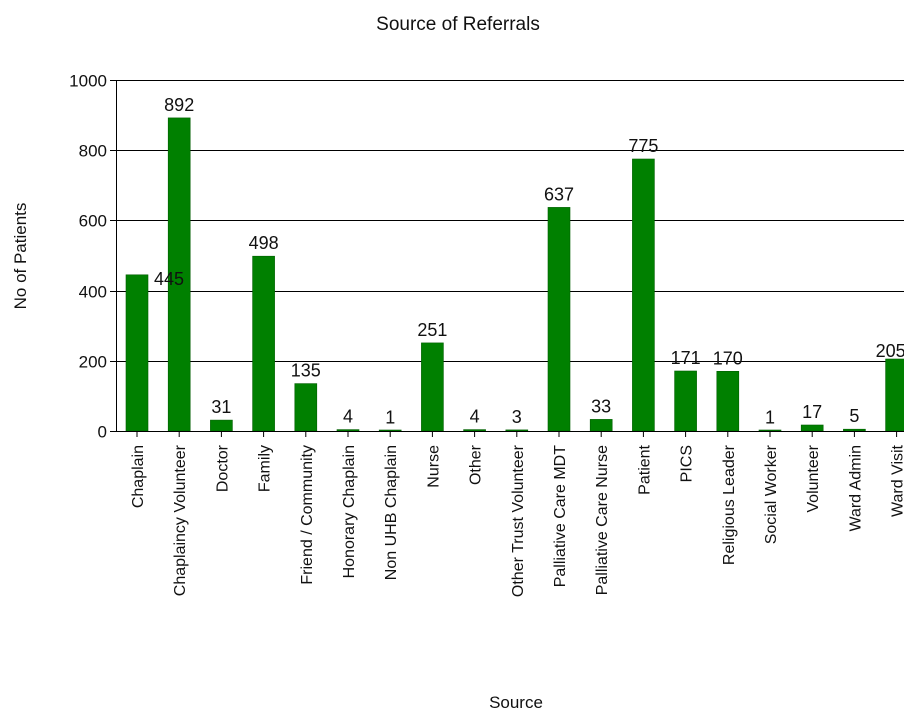  I want to click on category-label: Family, so click(265, 468).